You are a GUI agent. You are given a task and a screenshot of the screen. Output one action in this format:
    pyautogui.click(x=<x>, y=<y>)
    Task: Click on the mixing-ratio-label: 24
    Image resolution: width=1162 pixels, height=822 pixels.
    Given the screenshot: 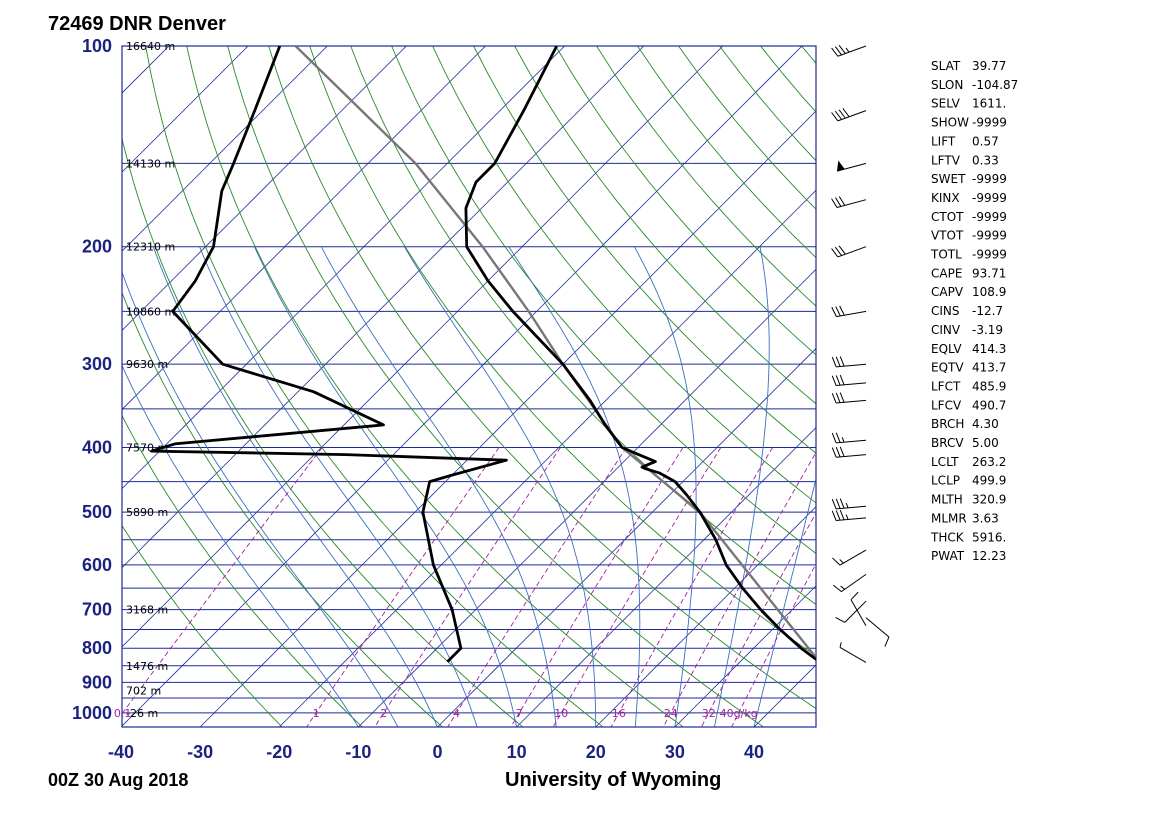 What is the action you would take?
    pyautogui.click(x=671, y=713)
    